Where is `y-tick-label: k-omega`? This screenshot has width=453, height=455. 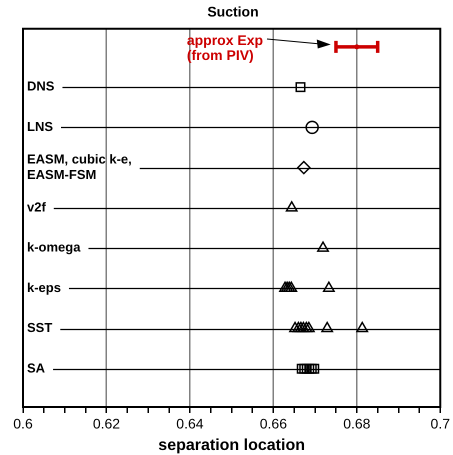 y-tick-label: k-omega is located at coordinates (54, 247).